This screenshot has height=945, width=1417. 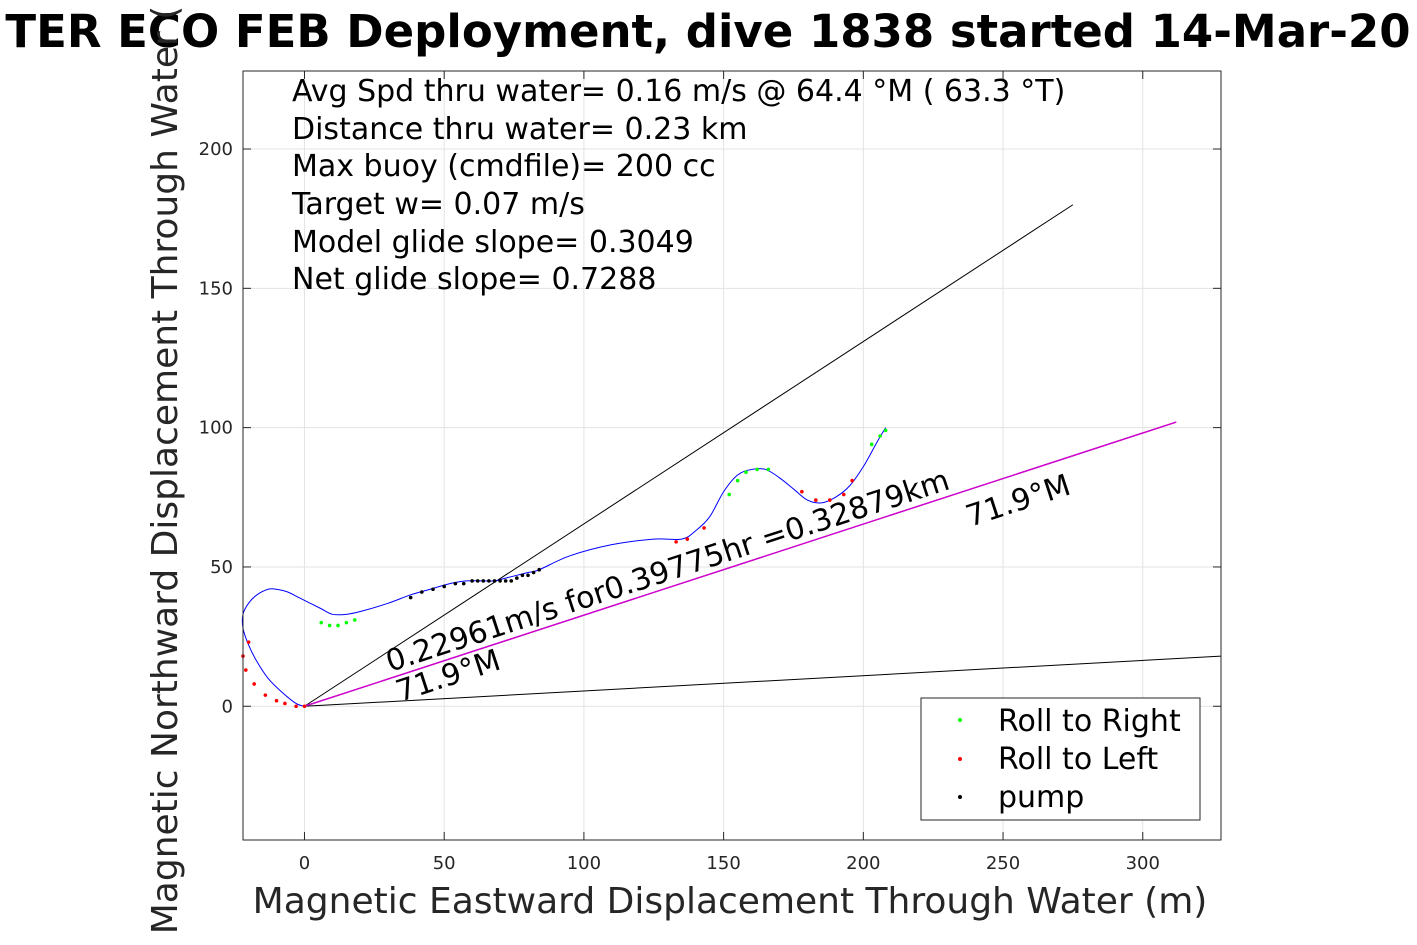 What do you see at coordinates (1003, 863) in the screenshot?
I see `x-tick-label: 250` at bounding box center [1003, 863].